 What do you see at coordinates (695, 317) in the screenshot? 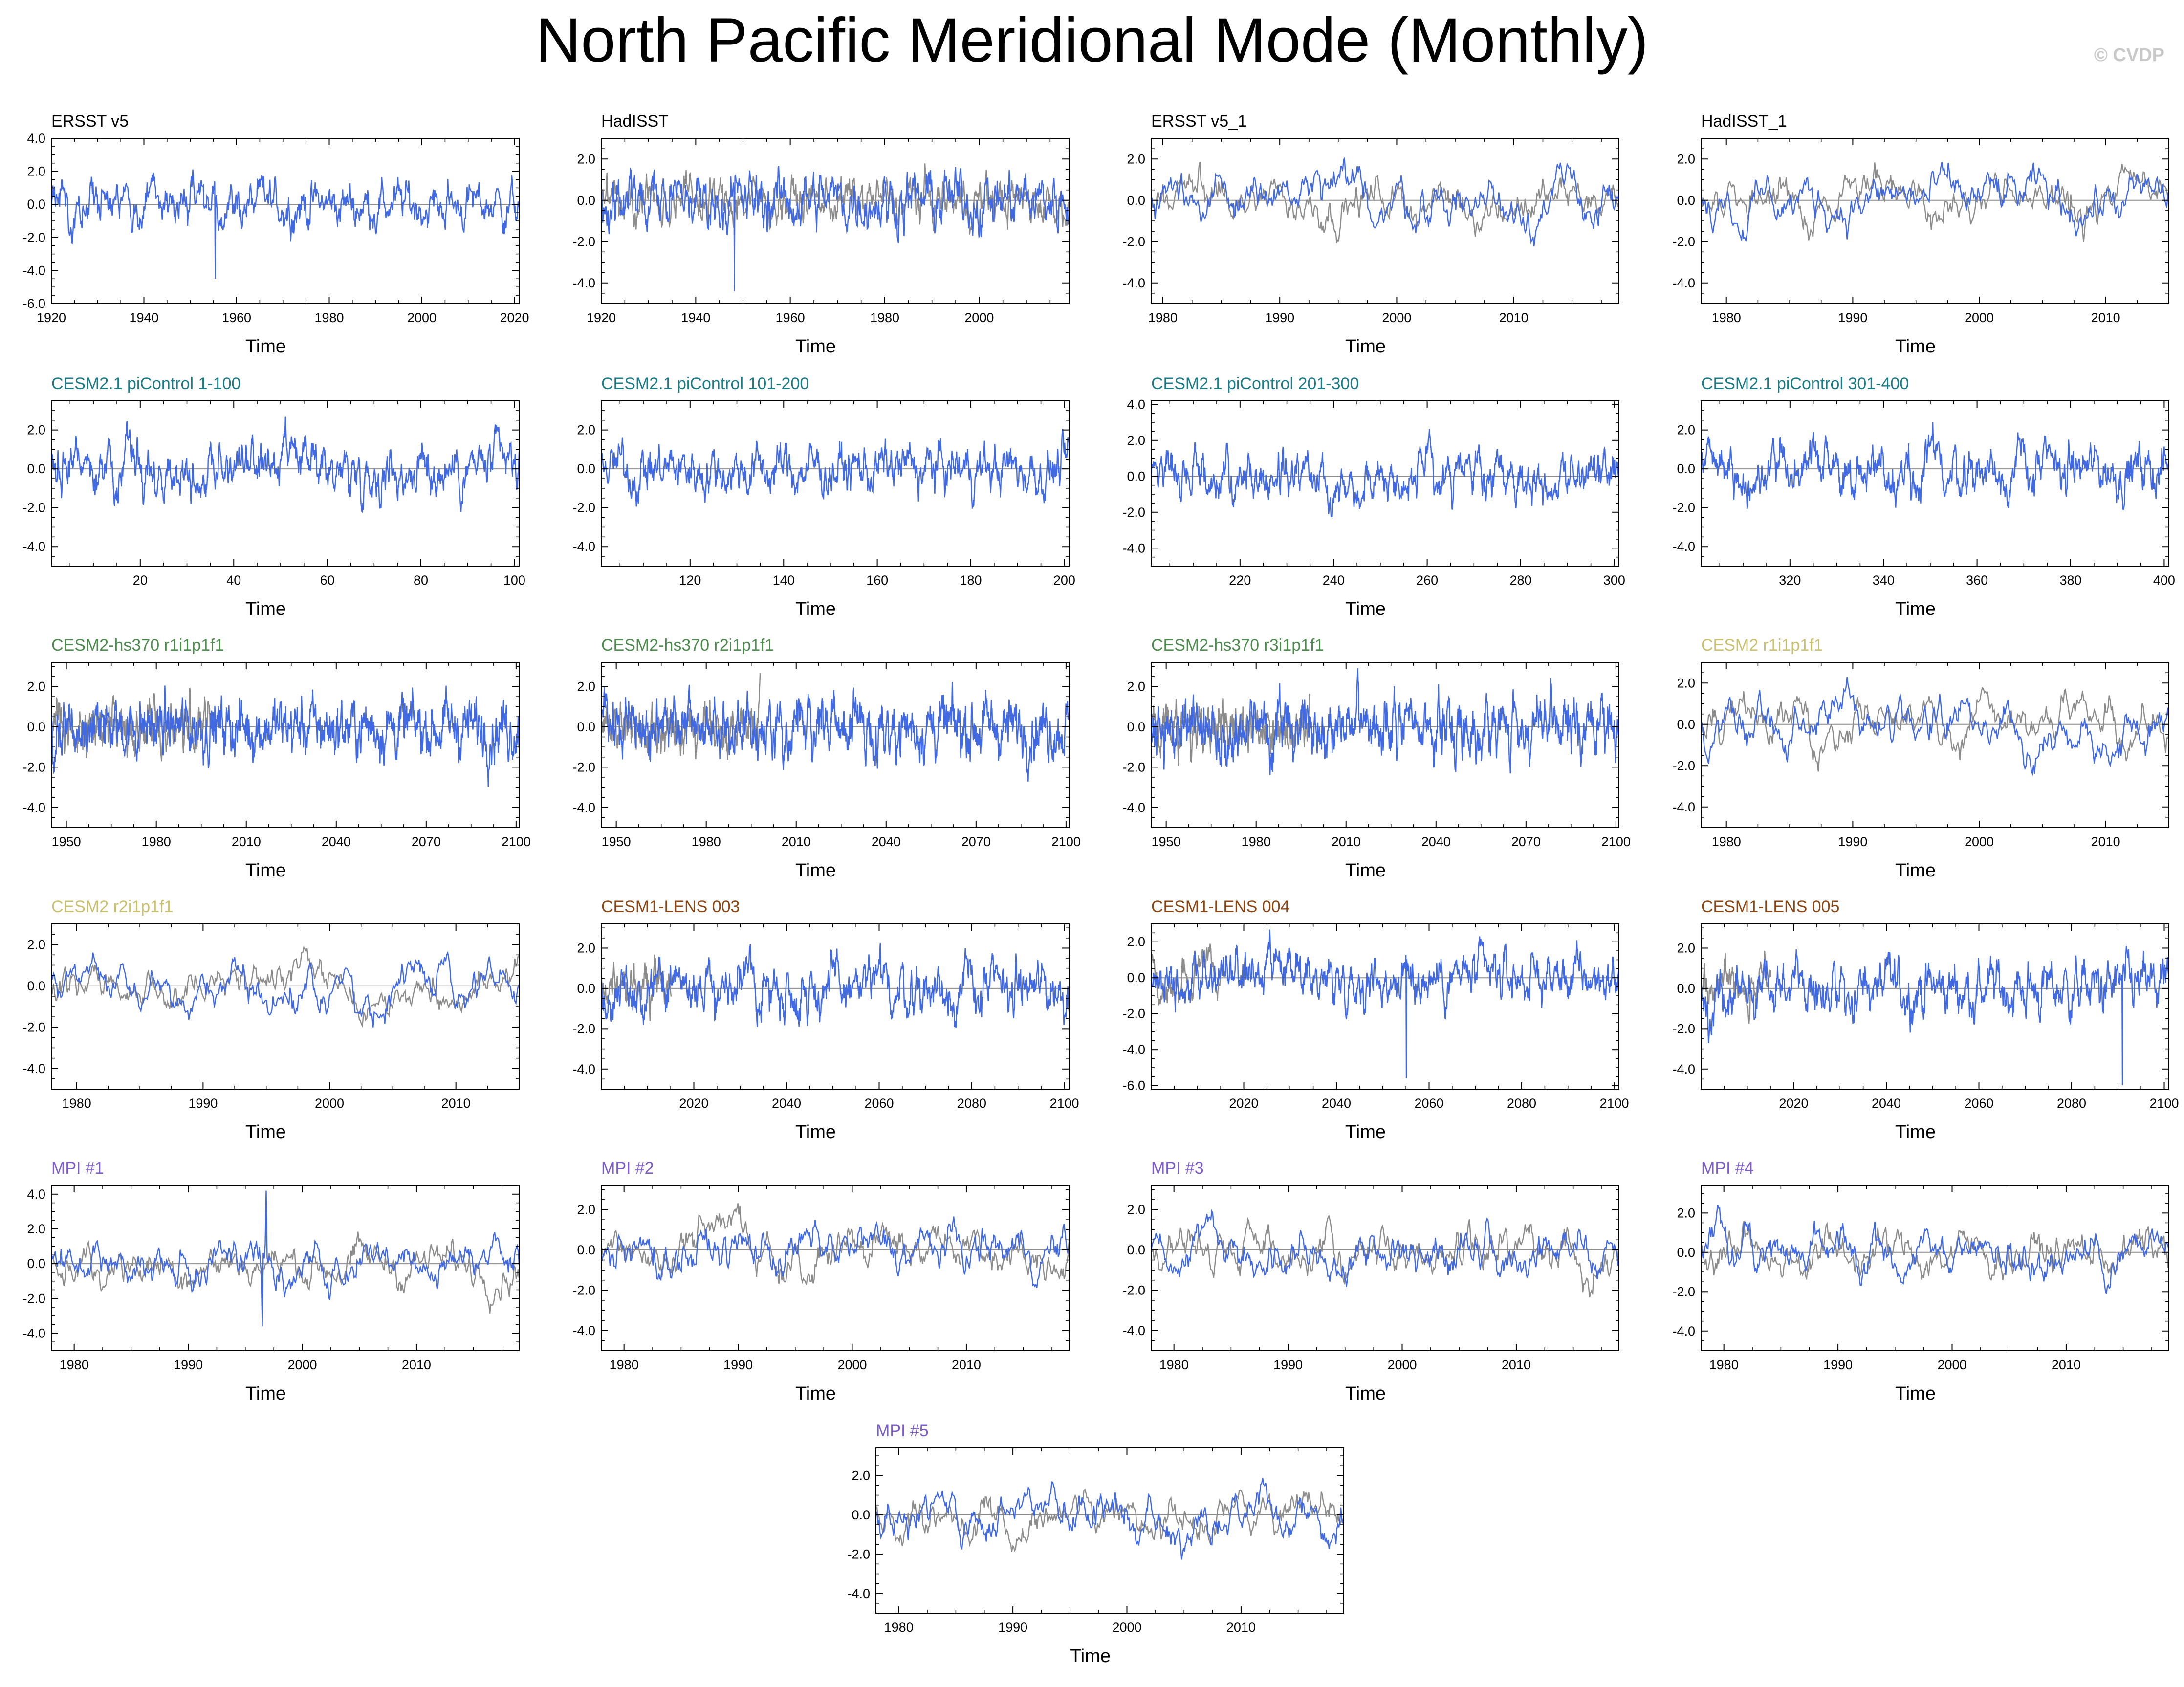
I see `x-tick-label: 1940` at bounding box center [695, 317].